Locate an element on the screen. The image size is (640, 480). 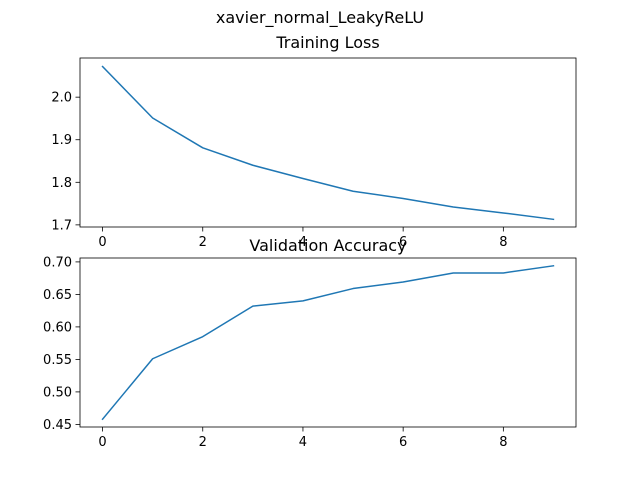
training-loss-x-tick-label: 4 is located at coordinates (303, 242).